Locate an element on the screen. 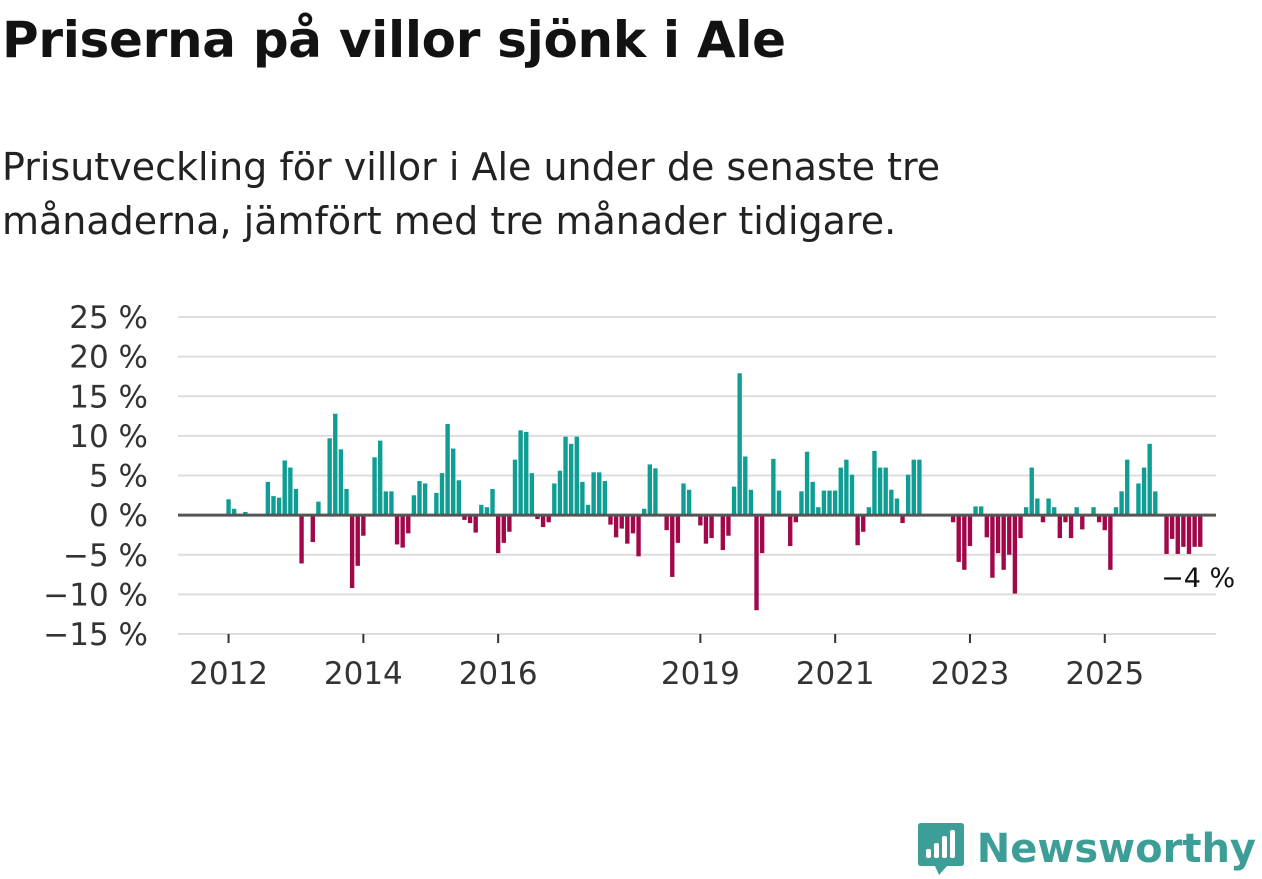  x-tick-label: 2019 is located at coordinates (700, 674).